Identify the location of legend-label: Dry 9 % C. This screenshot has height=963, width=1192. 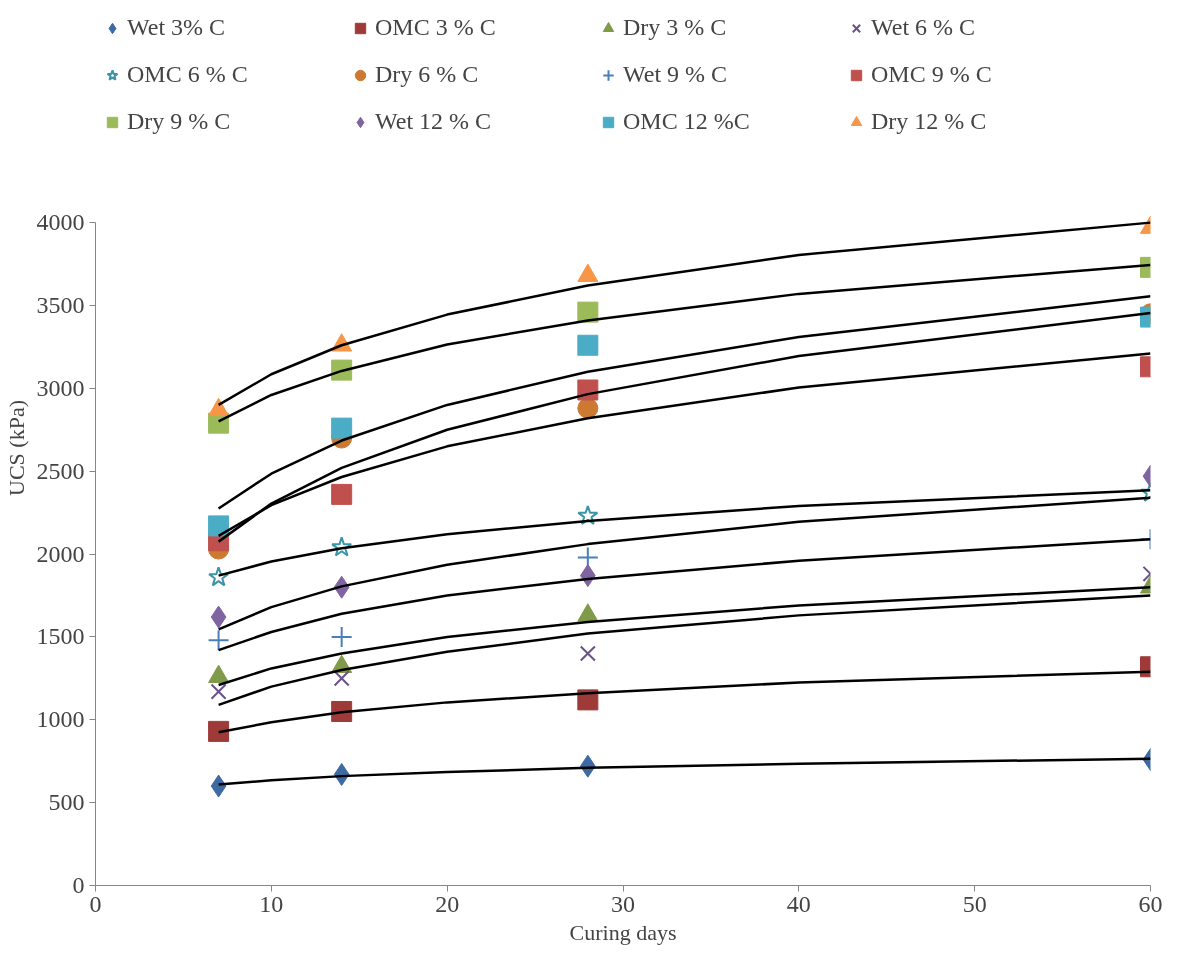
(179, 121).